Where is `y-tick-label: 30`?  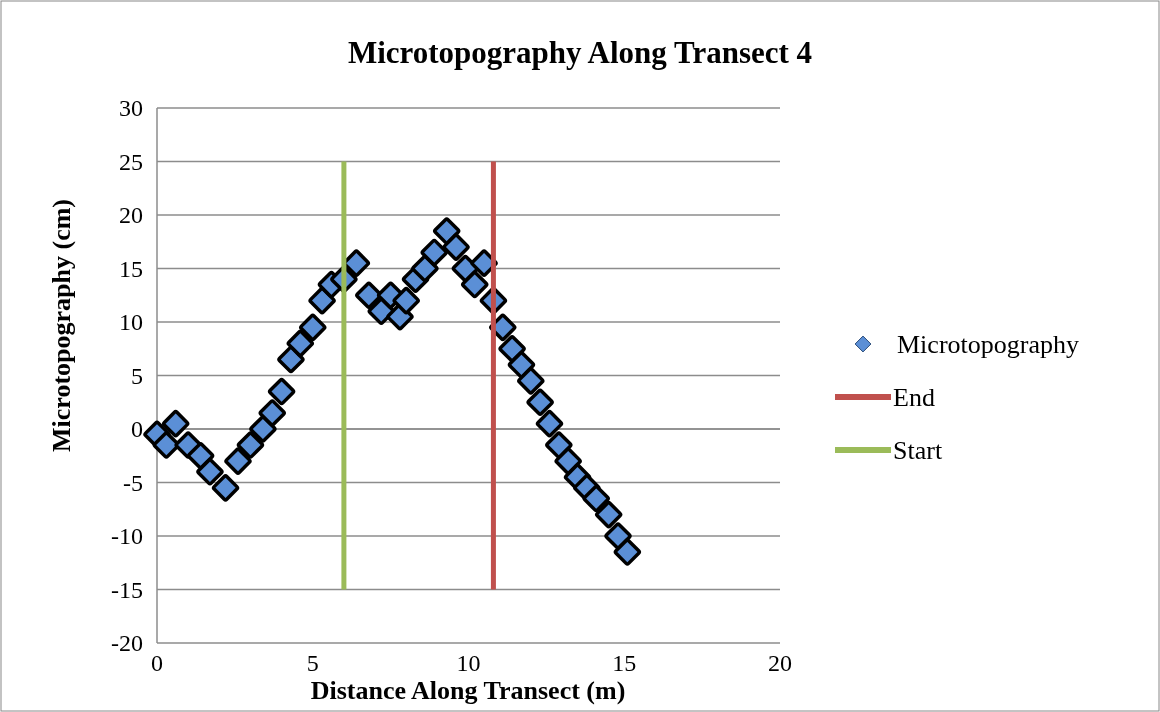
y-tick-label: 30 is located at coordinates (131, 108).